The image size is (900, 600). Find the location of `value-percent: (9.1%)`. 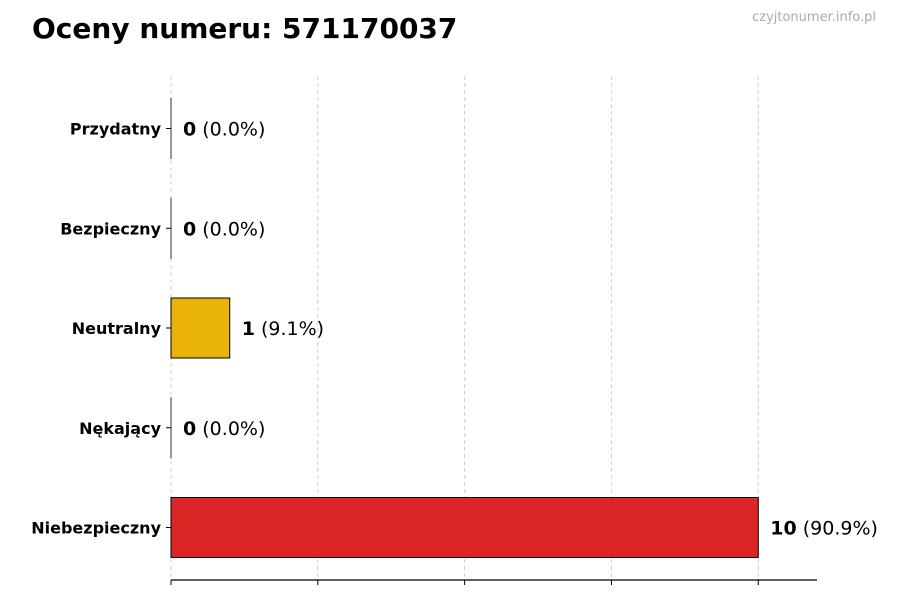

value-percent: (9.1%) is located at coordinates (289, 329).